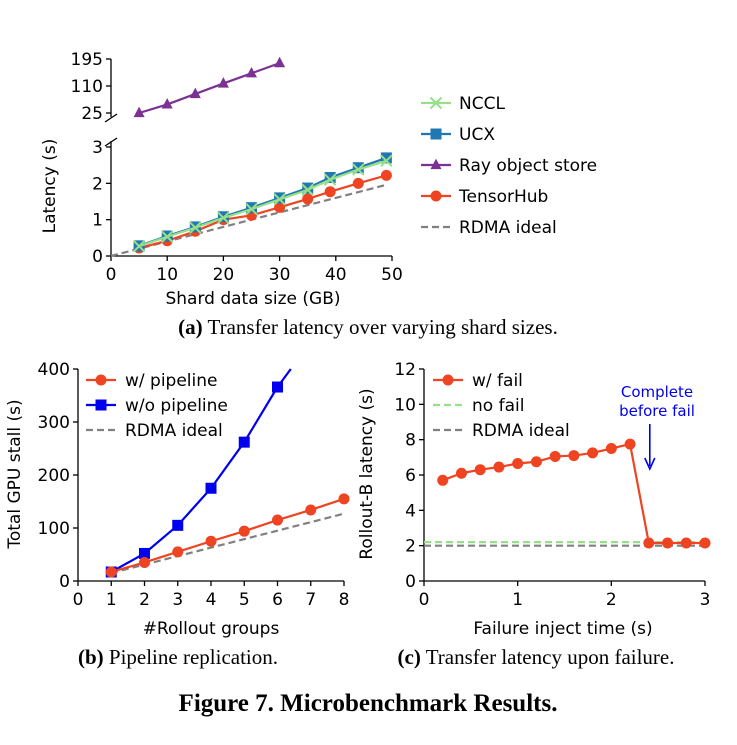 The image size is (737, 745). Describe the element at coordinates (657, 427) in the screenshot. I see `panel-c-annotation: Complete before fail` at that location.